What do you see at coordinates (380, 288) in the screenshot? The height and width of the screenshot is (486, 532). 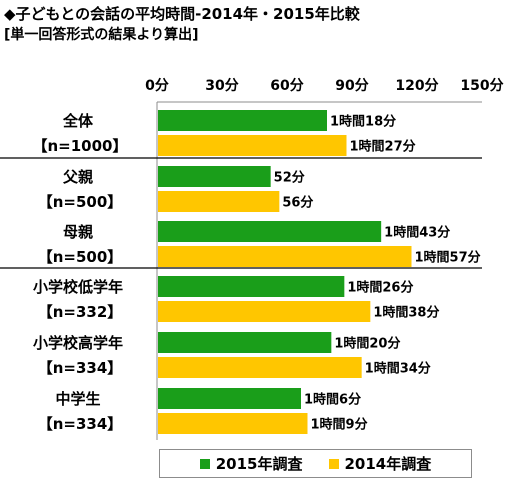 I see `data-label: 1時間26分` at bounding box center [380, 288].